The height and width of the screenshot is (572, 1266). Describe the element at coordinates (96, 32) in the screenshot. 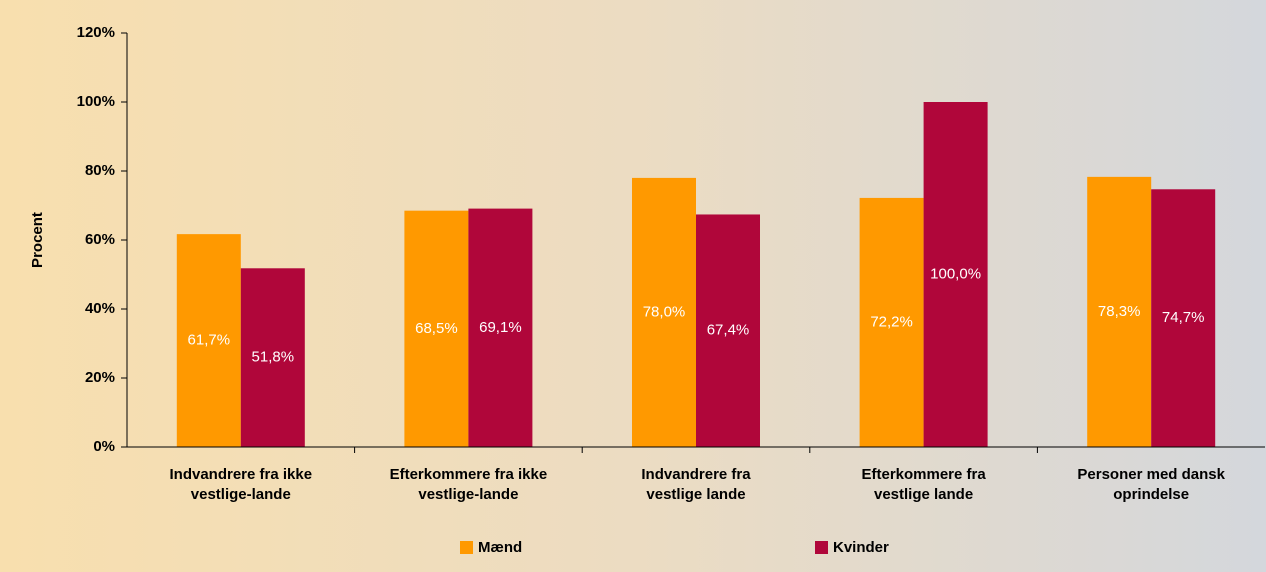

I see `y-tick-label: 120%` at that location.